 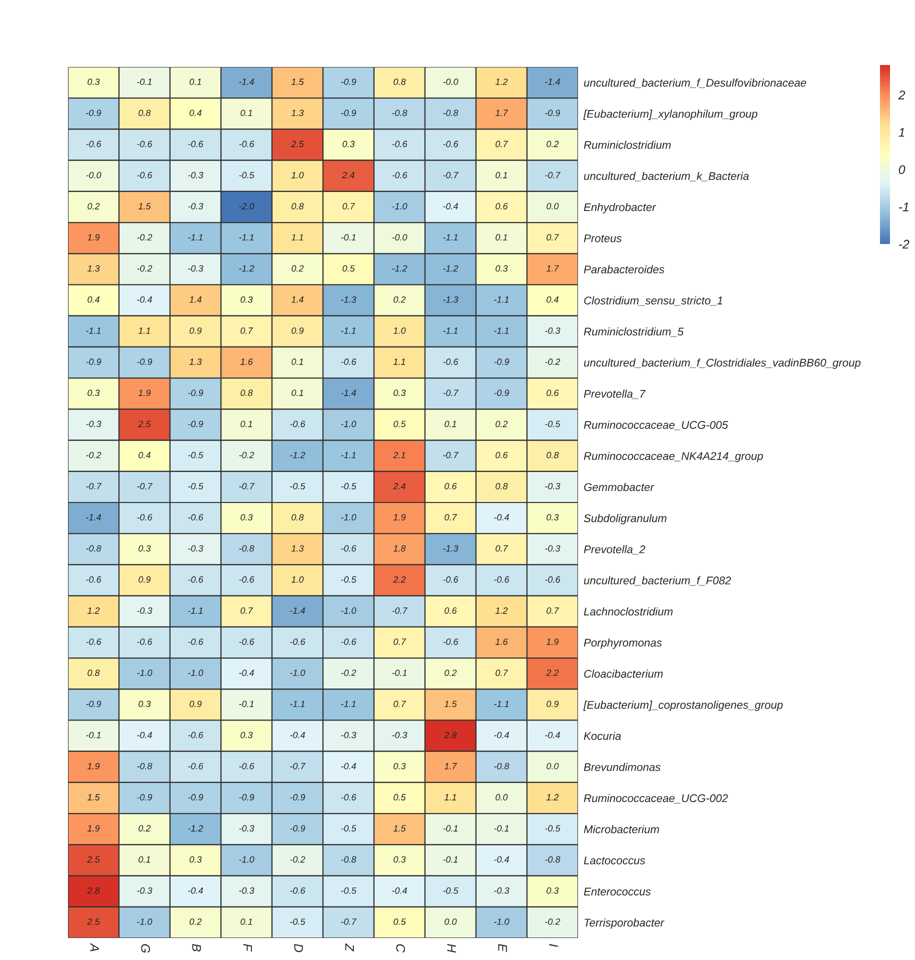 I want to click on data-label: 1.7, so click(x=501, y=113).